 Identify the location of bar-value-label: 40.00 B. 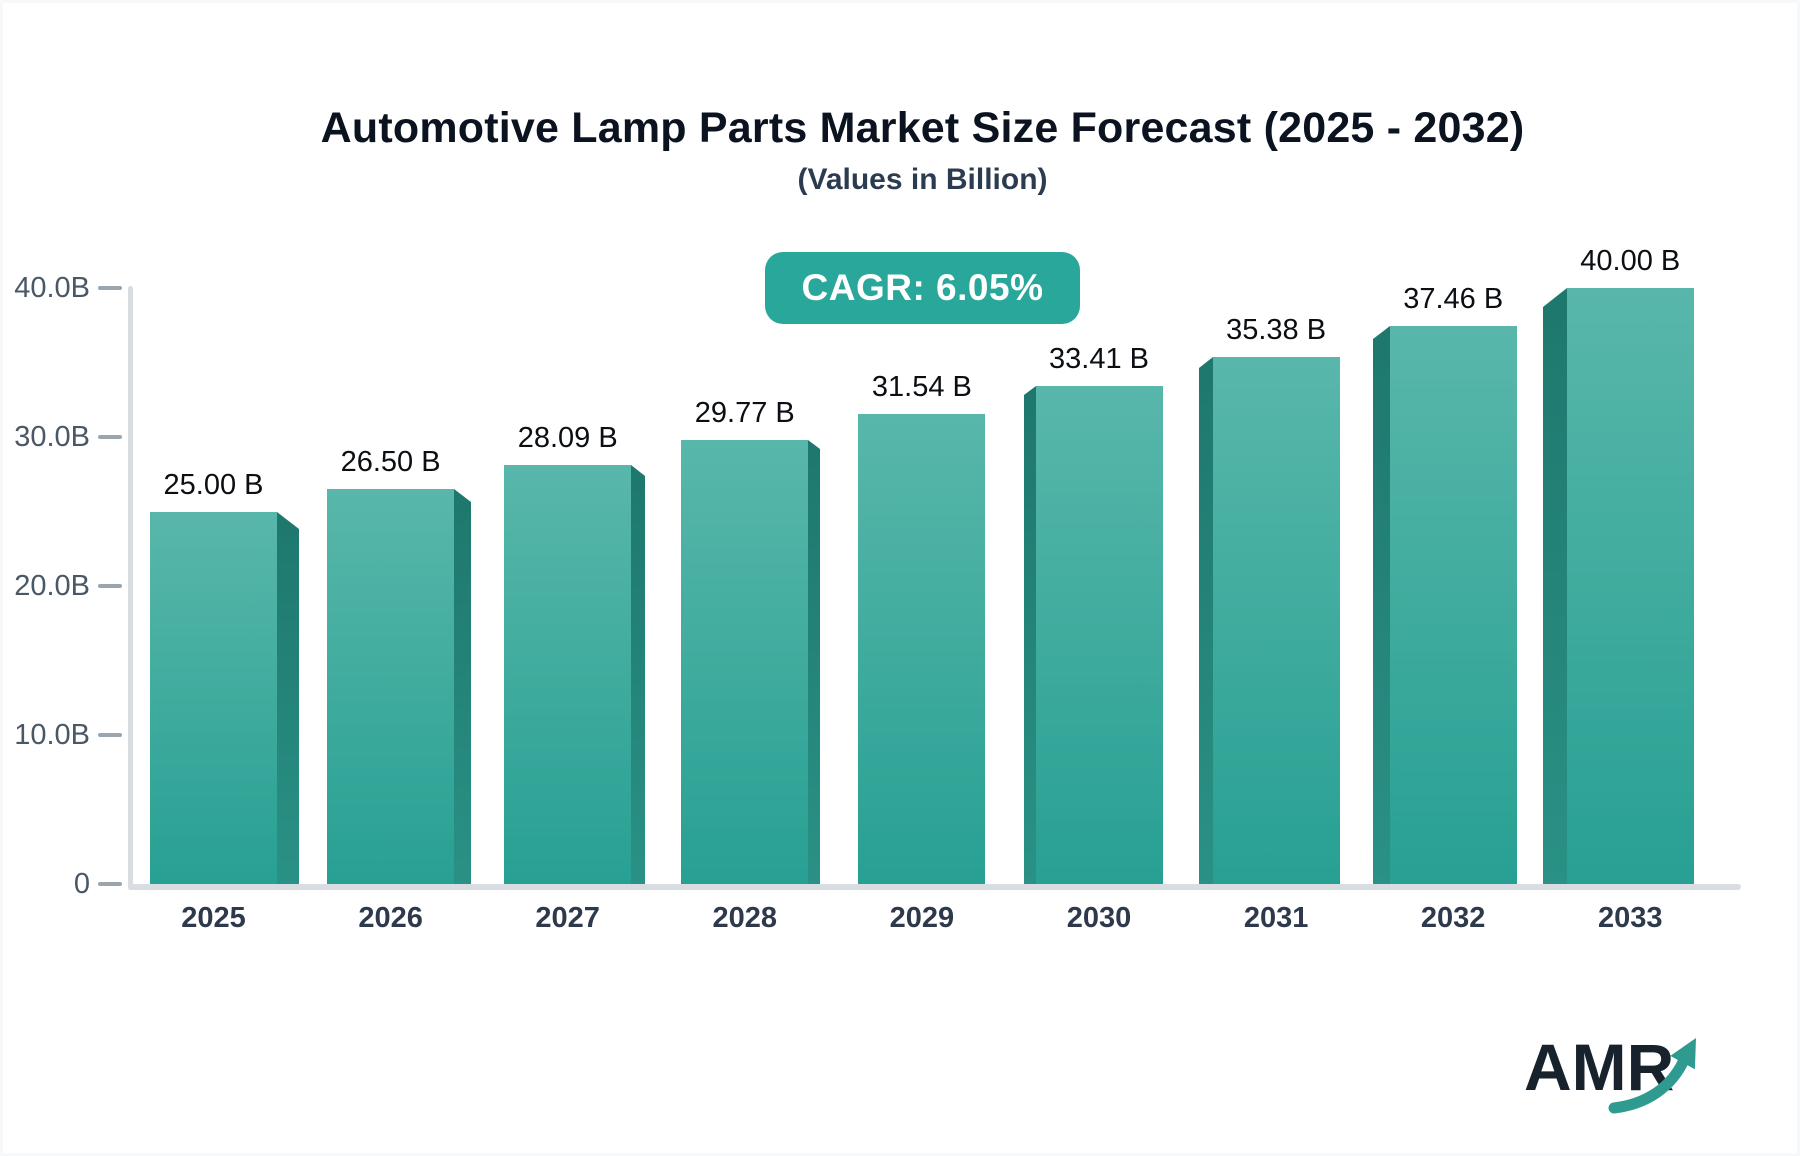
(1630, 261).